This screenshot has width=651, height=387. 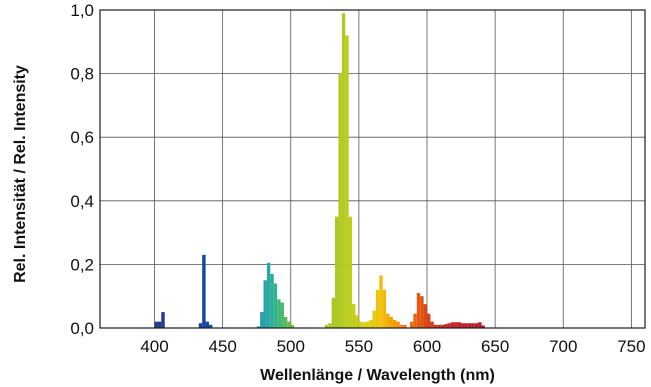 What do you see at coordinates (154, 346) in the screenshot?
I see `x-tick-label: 400` at bounding box center [154, 346].